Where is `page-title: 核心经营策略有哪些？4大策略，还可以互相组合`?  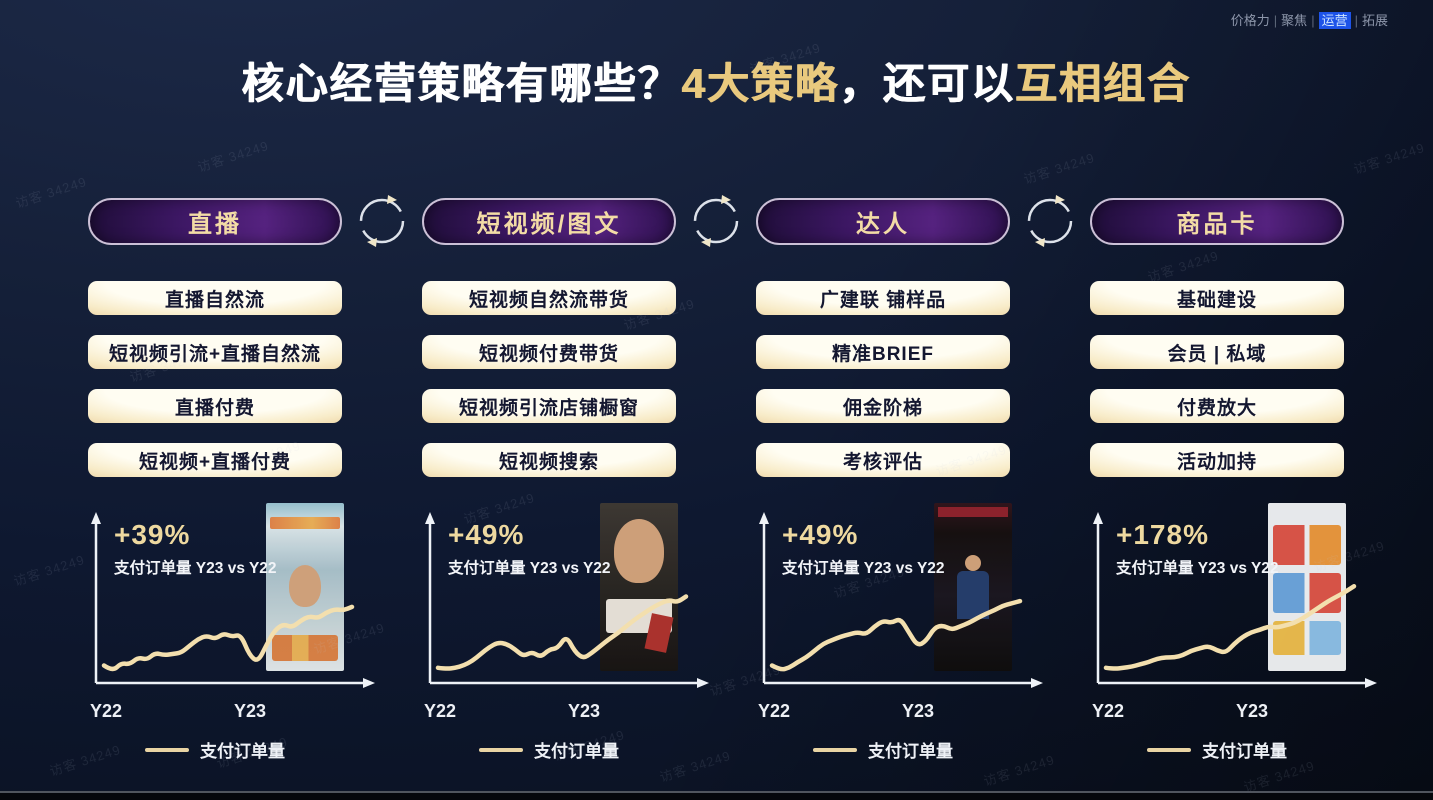
page-title: 核心经营策略有哪些？4大策略，还可以互相组合 is located at coordinates (716, 80).